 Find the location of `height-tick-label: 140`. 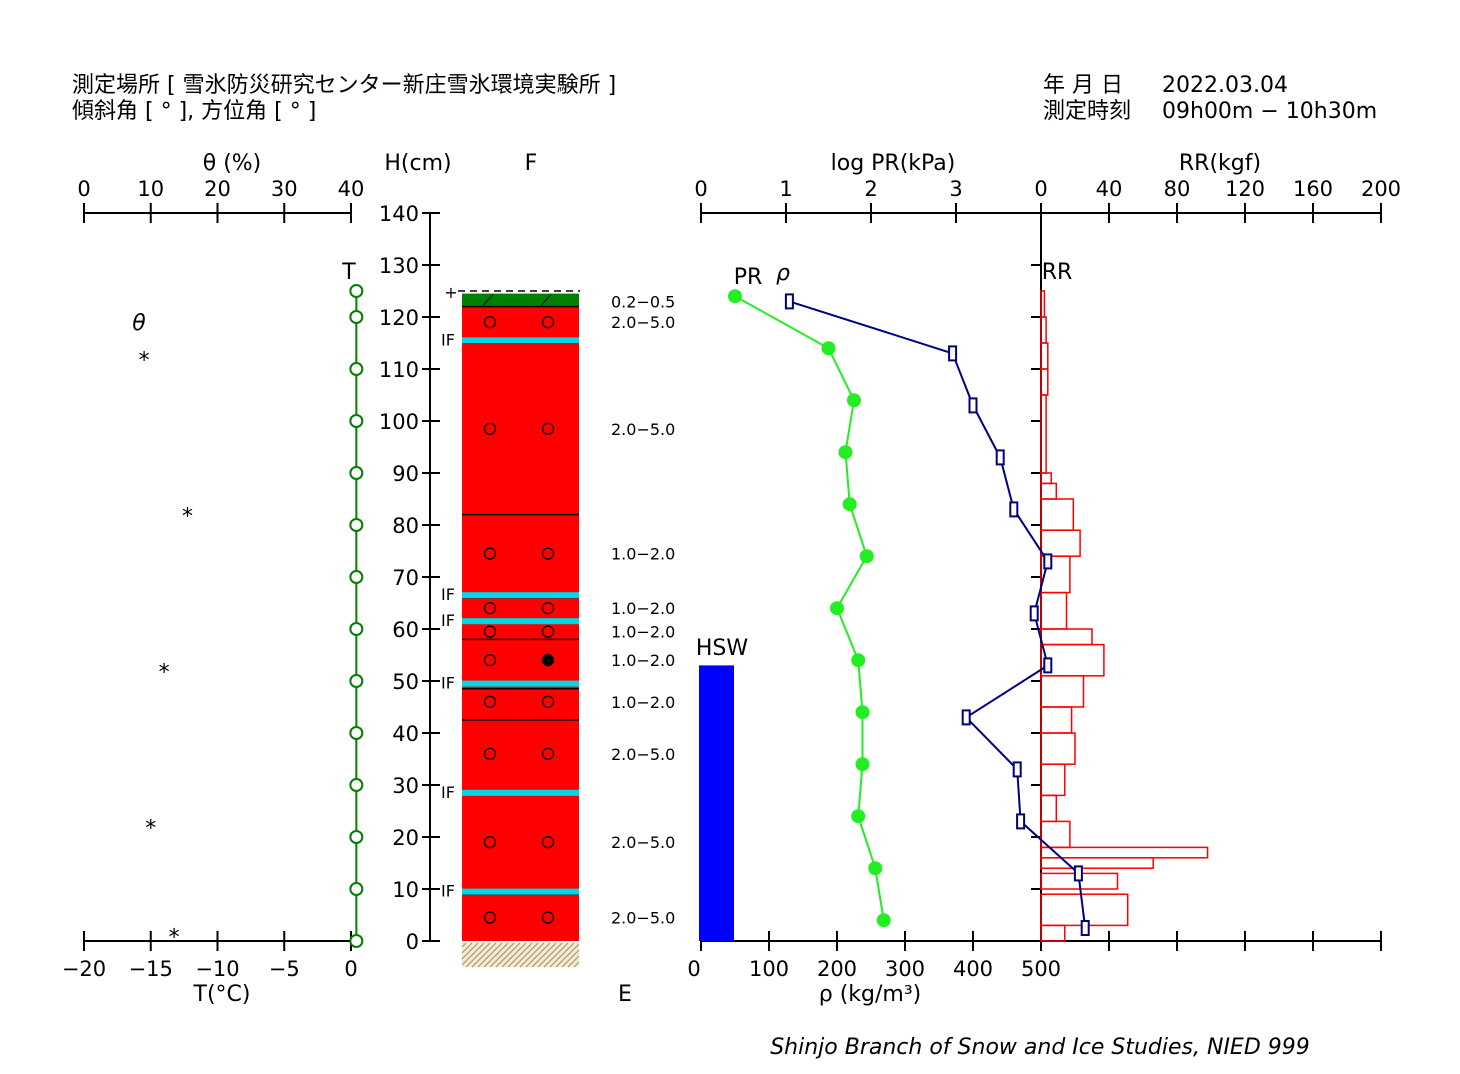

height-tick-label: 140 is located at coordinates (399, 214).